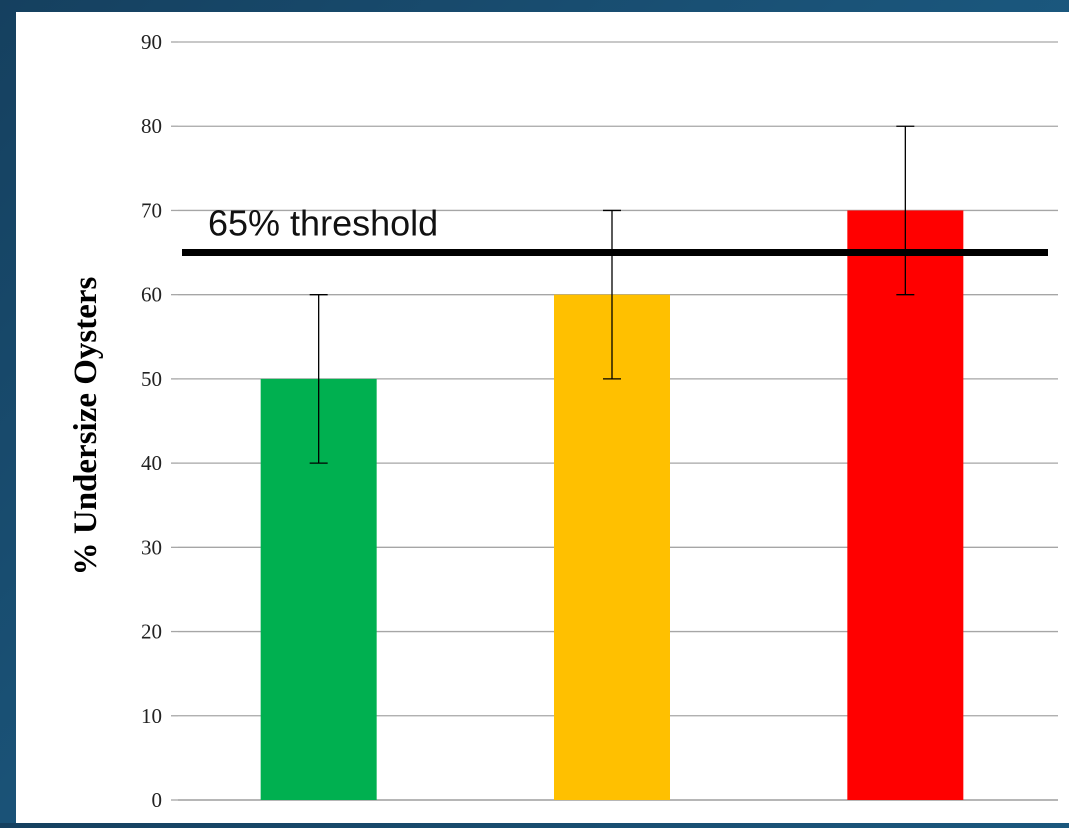 The image size is (1069, 828). I want to click on y-tick-label: 0, so click(157, 800).